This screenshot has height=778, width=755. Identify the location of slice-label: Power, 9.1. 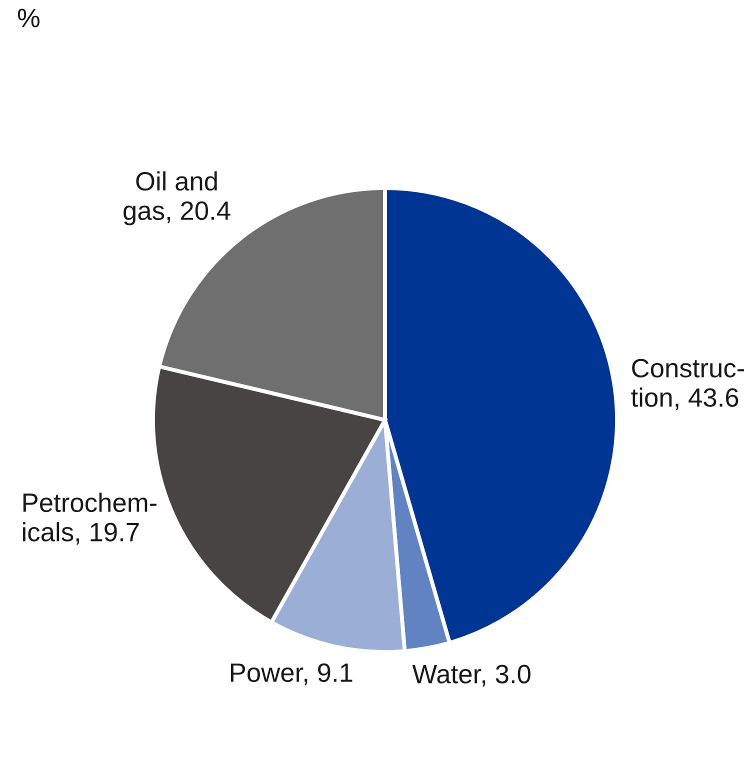
(291, 674).